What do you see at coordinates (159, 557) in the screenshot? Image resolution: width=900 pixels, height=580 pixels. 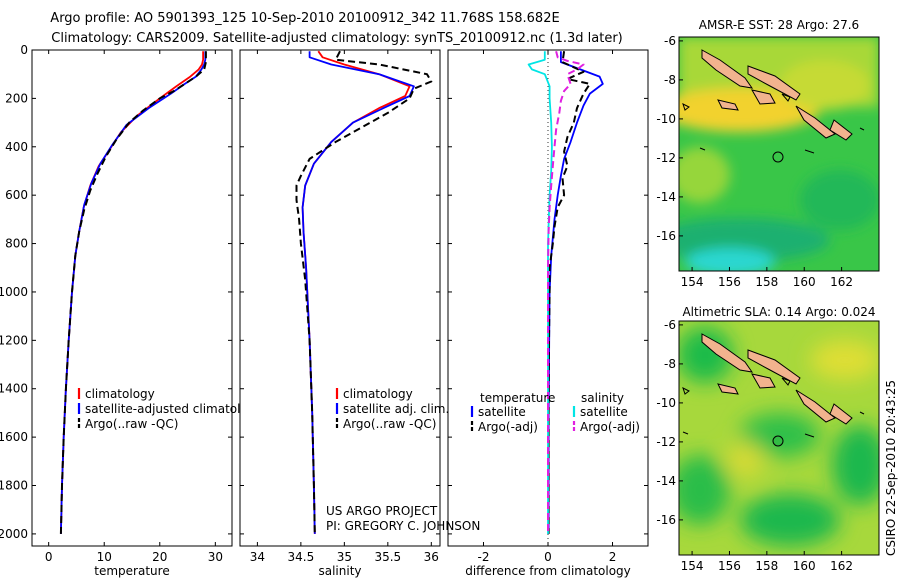 I see `x-tick-label: 20` at bounding box center [159, 557].